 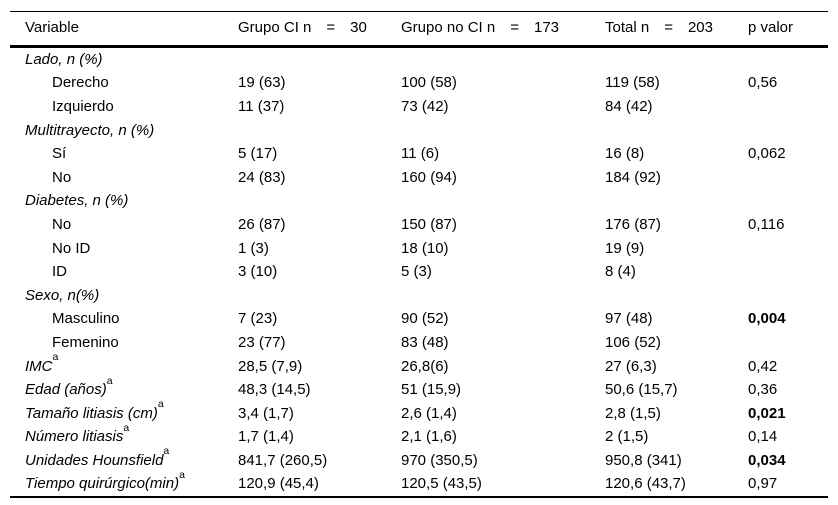 What do you see at coordinates (425, 342) in the screenshot?
I see `grupo-no-ci-value: 83 (48)` at bounding box center [425, 342].